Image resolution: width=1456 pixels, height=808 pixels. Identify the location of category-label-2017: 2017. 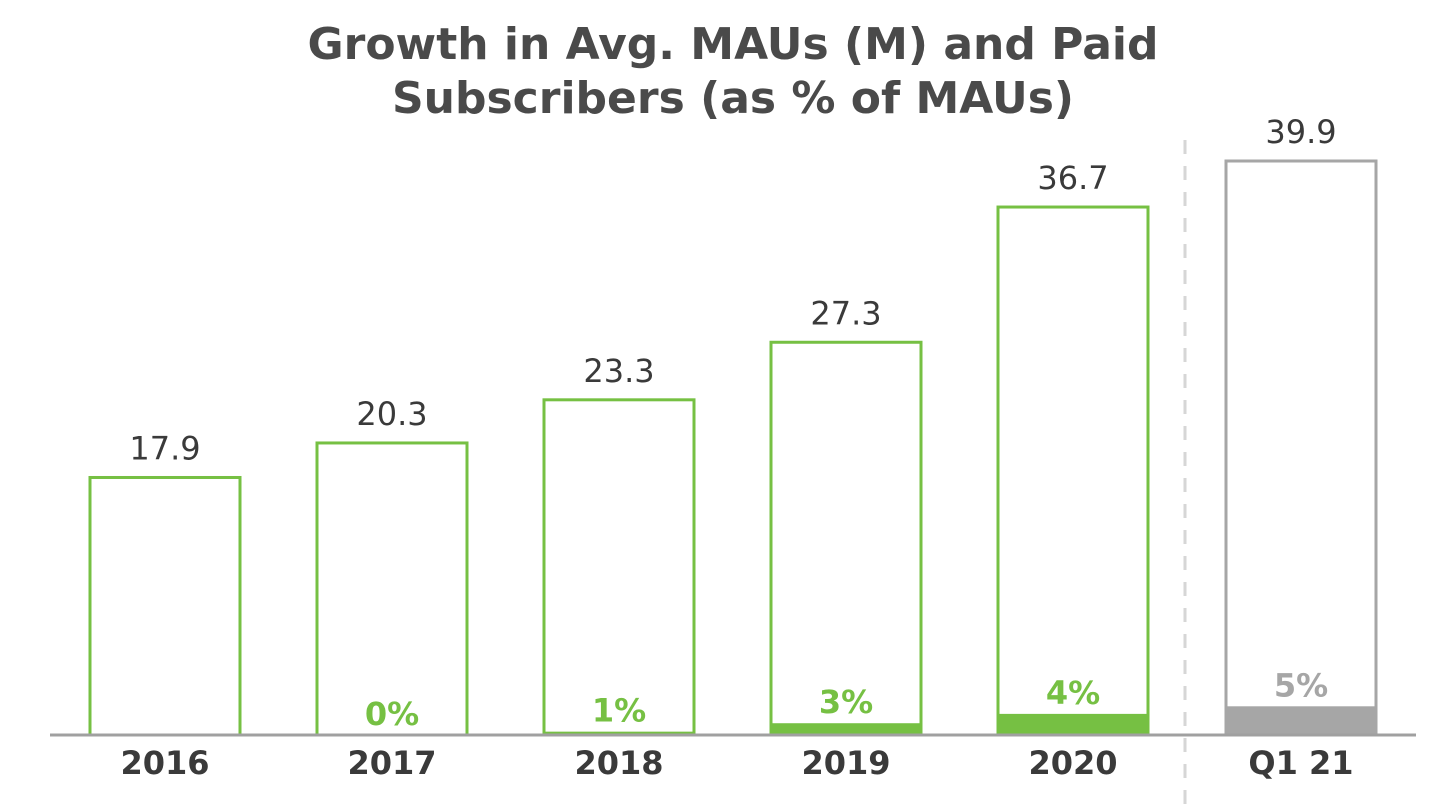
(391, 763).